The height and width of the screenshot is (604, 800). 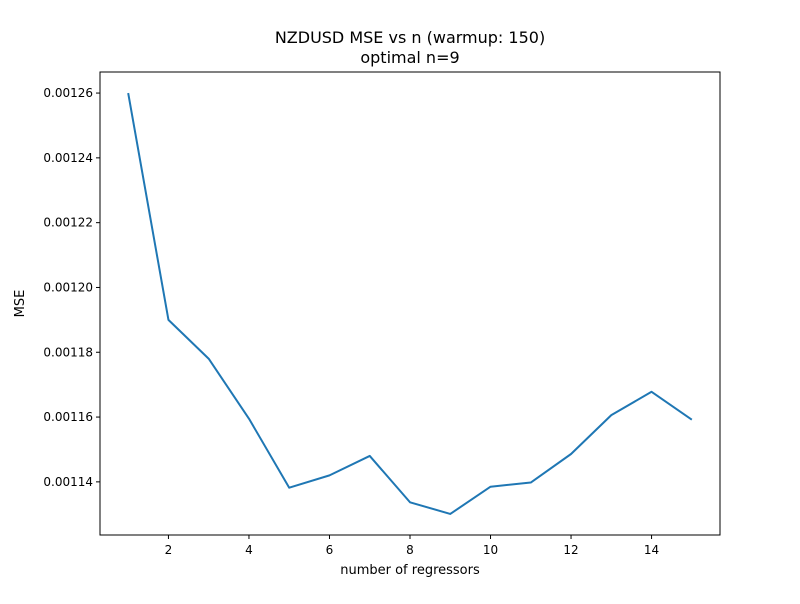 I want to click on y-tick-label: 0.00124, so click(x=68, y=158).